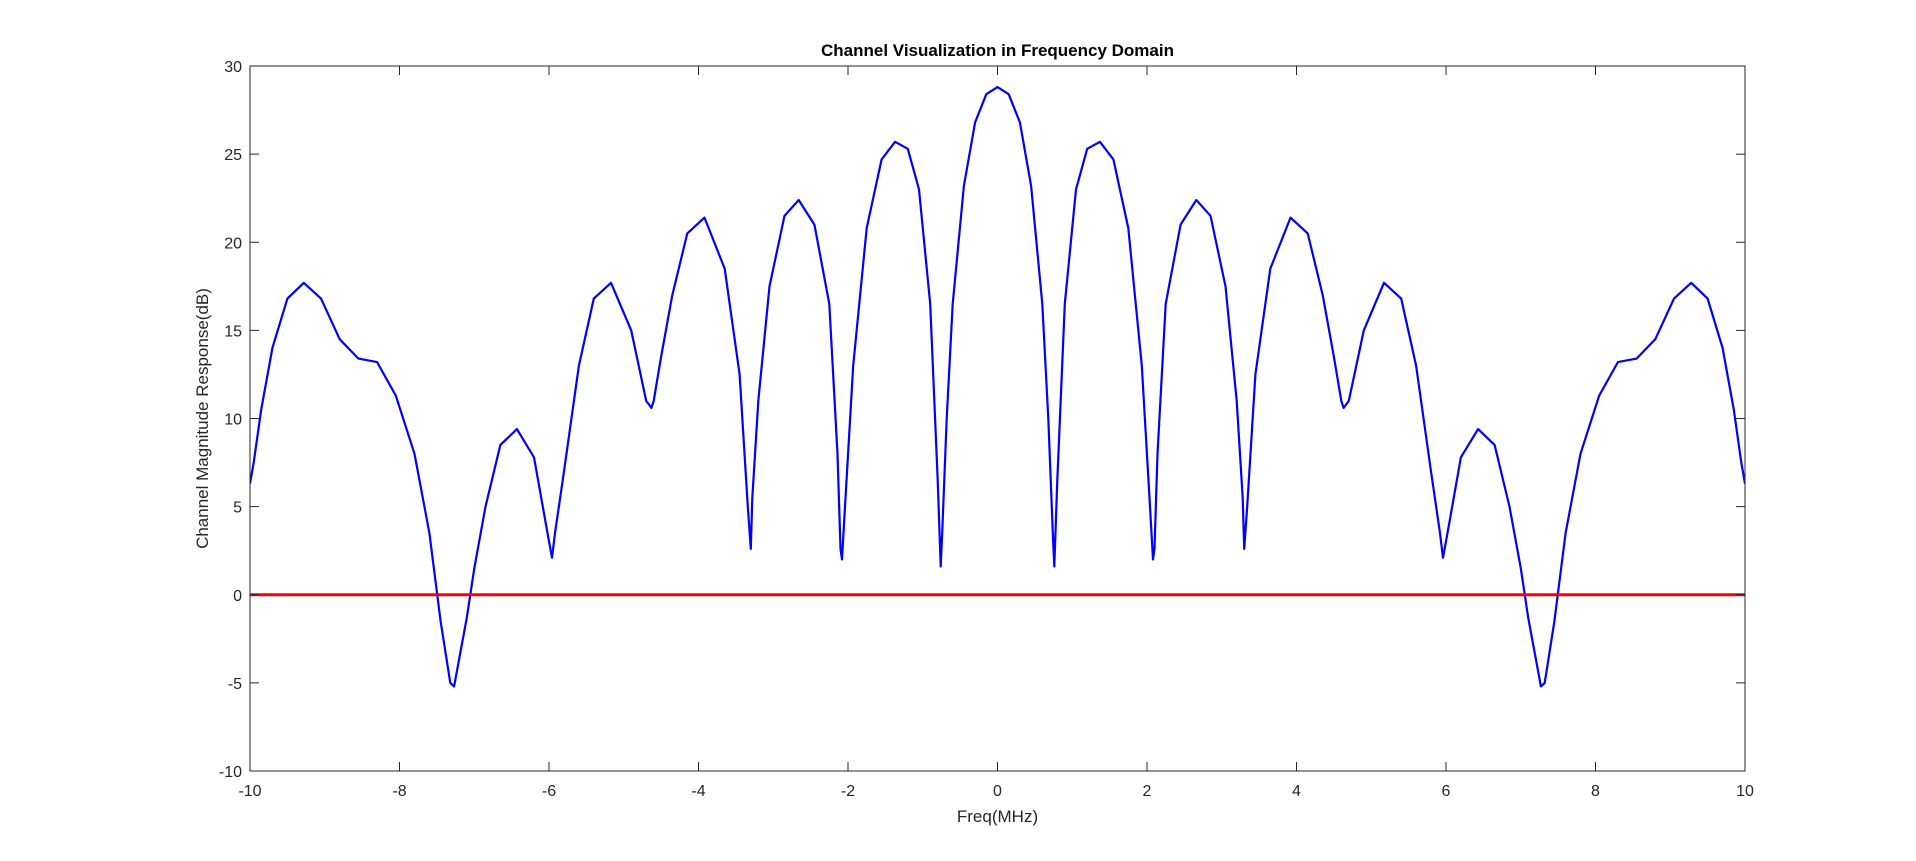  What do you see at coordinates (848, 791) in the screenshot?
I see `x-tick-label: -2` at bounding box center [848, 791].